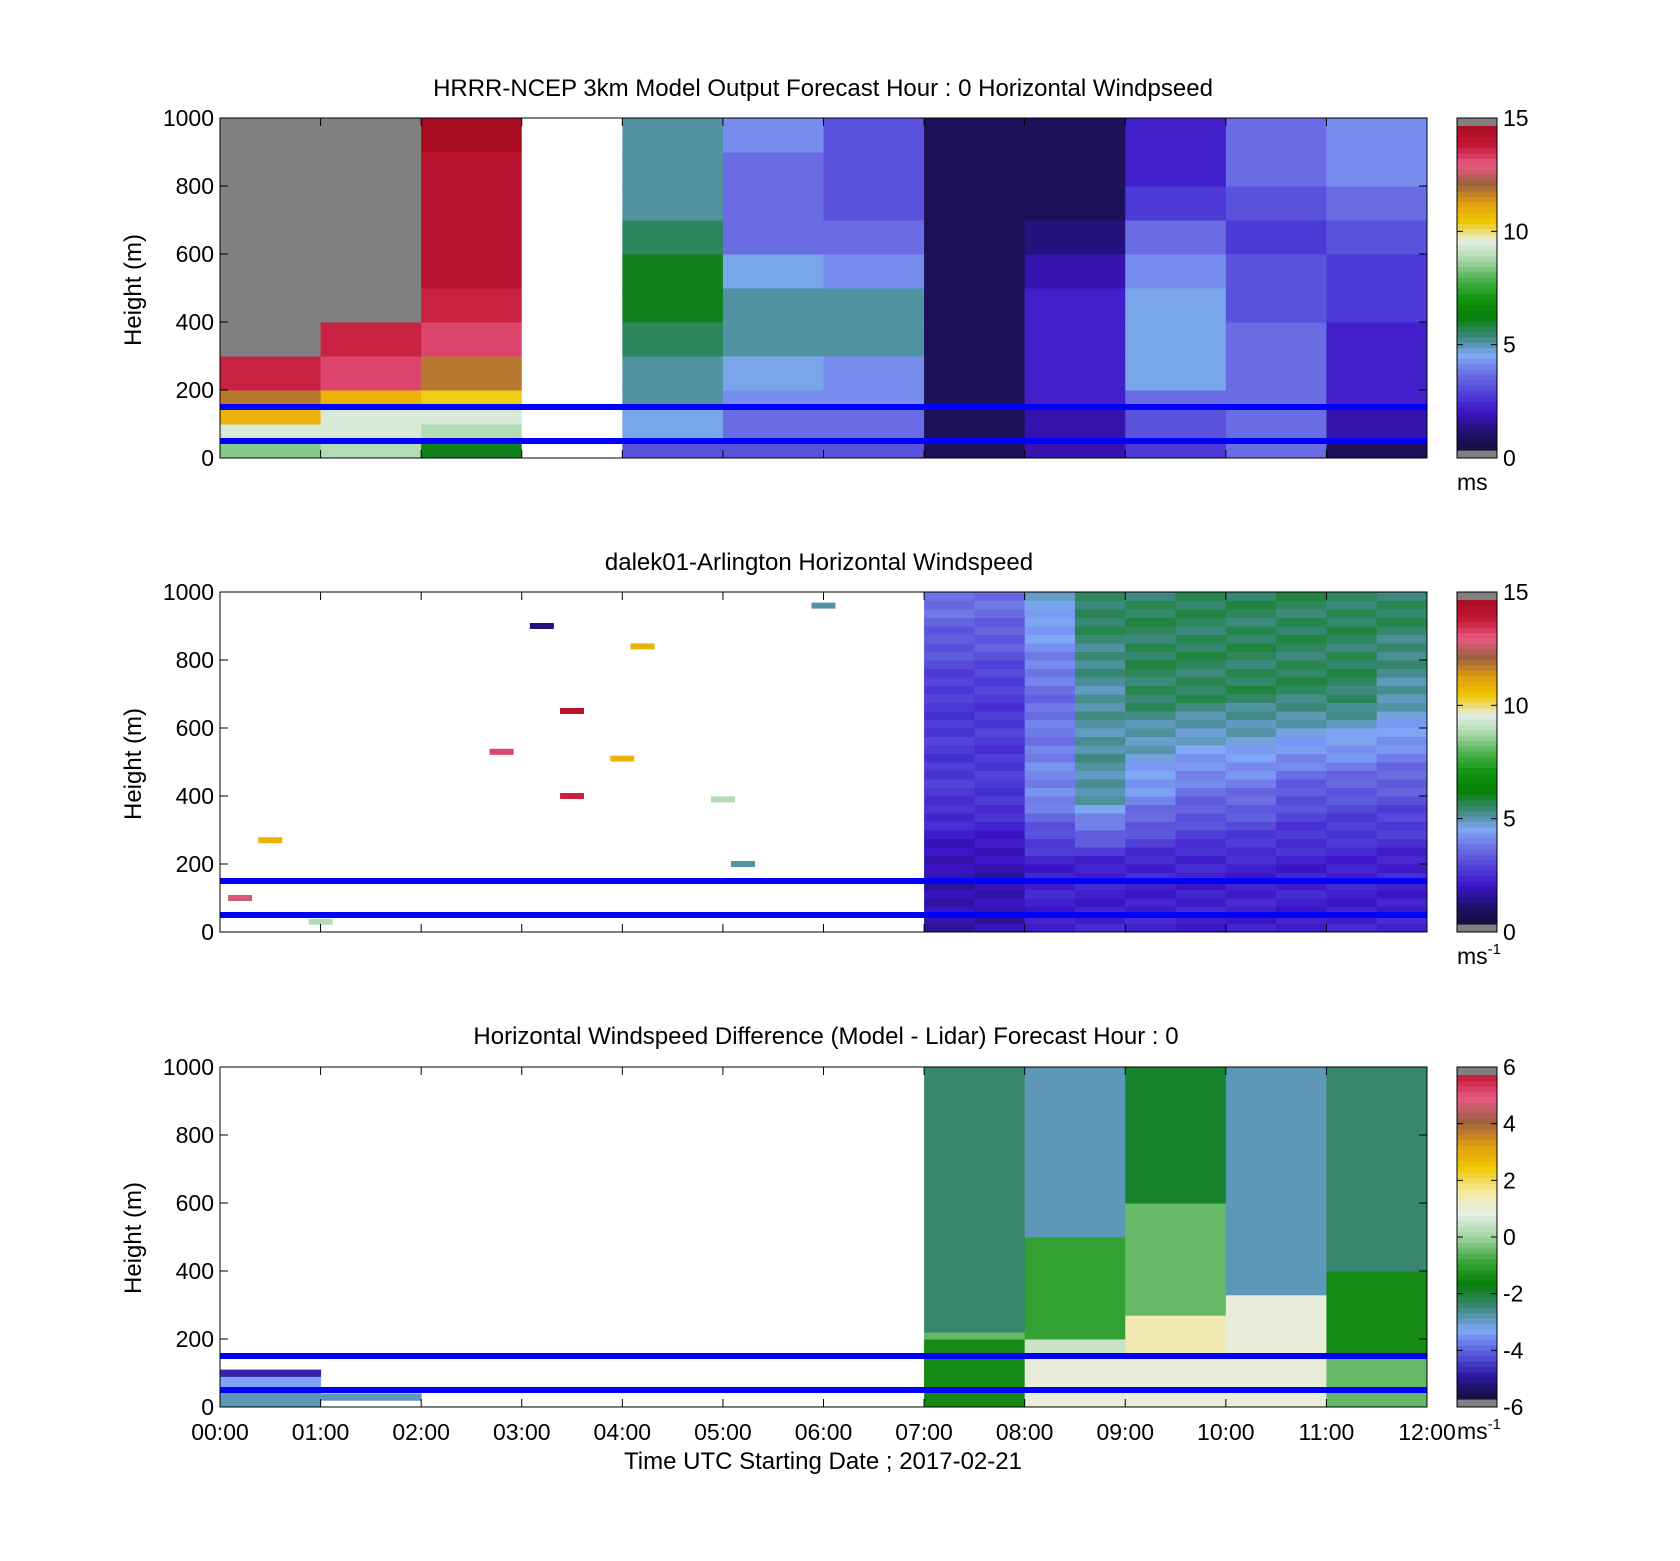 The width and height of the screenshot is (1680, 1561). I want to click on colorbar-tick-label: 10, so click(1516, 231).